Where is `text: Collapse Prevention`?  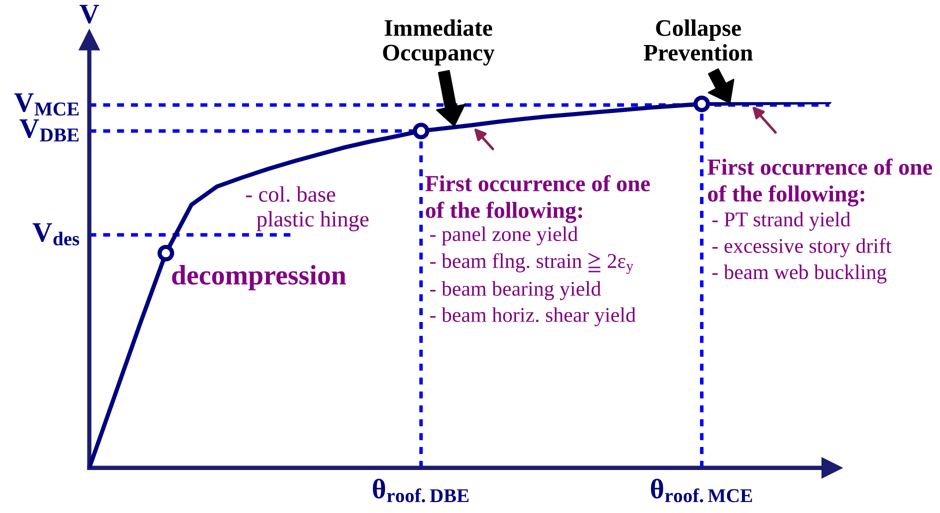
text: Collapse Prevention is located at coordinates (698, 40).